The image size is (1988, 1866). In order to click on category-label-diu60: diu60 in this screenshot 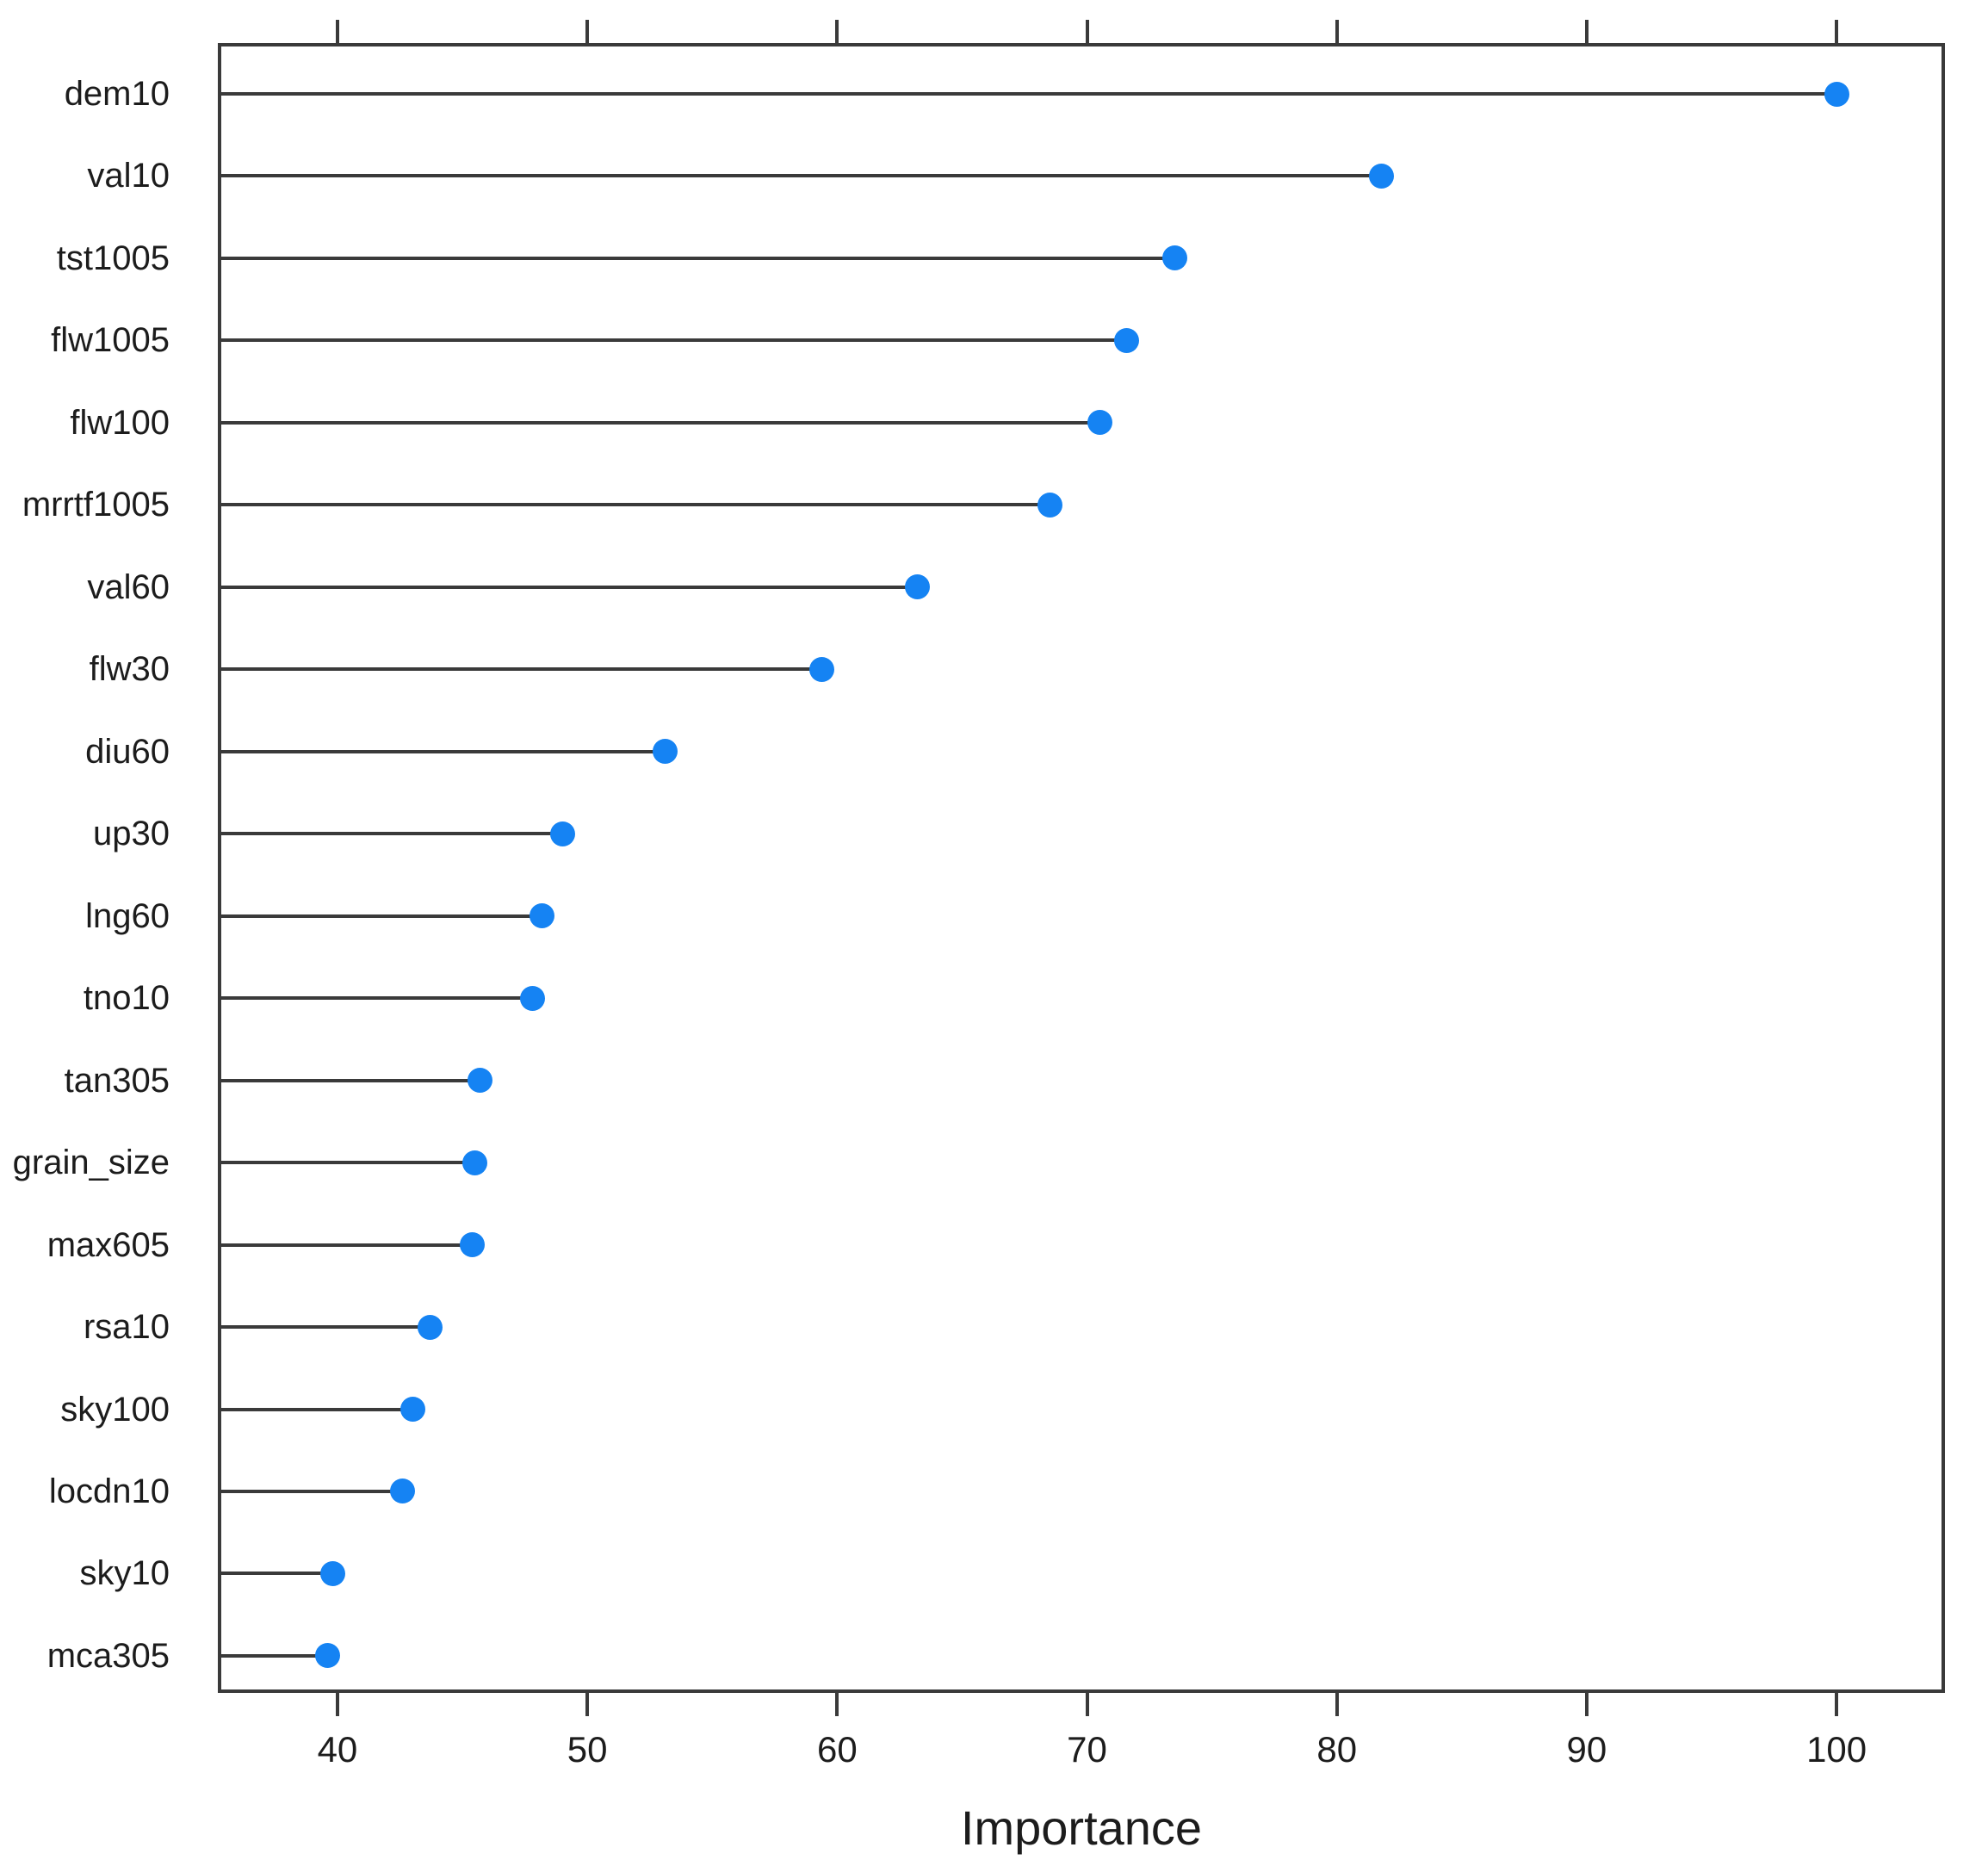, I will do `click(128, 751)`.